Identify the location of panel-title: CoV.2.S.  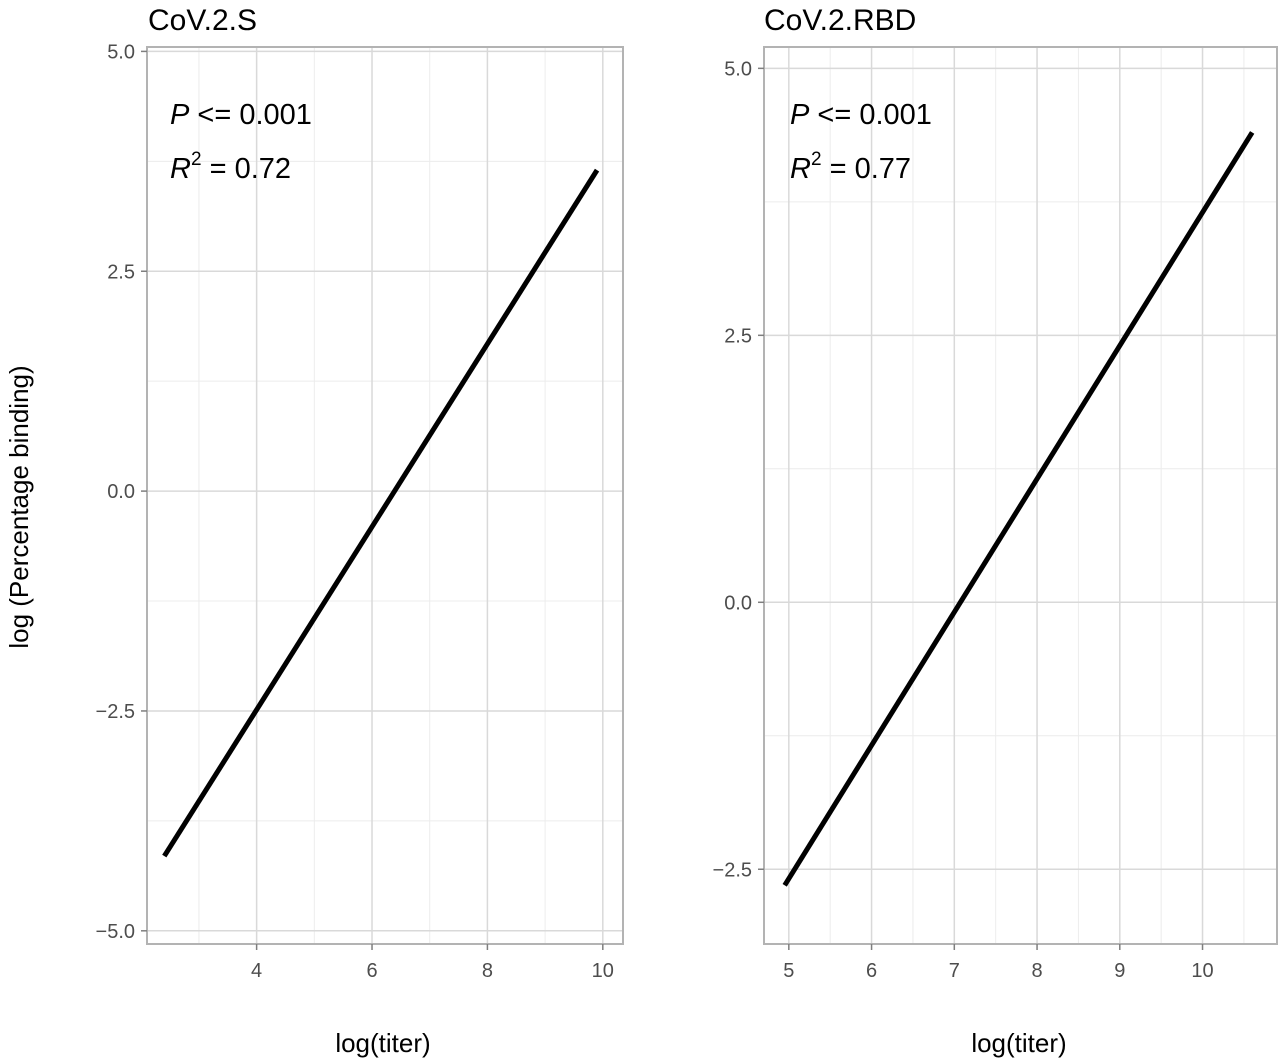
(202, 20).